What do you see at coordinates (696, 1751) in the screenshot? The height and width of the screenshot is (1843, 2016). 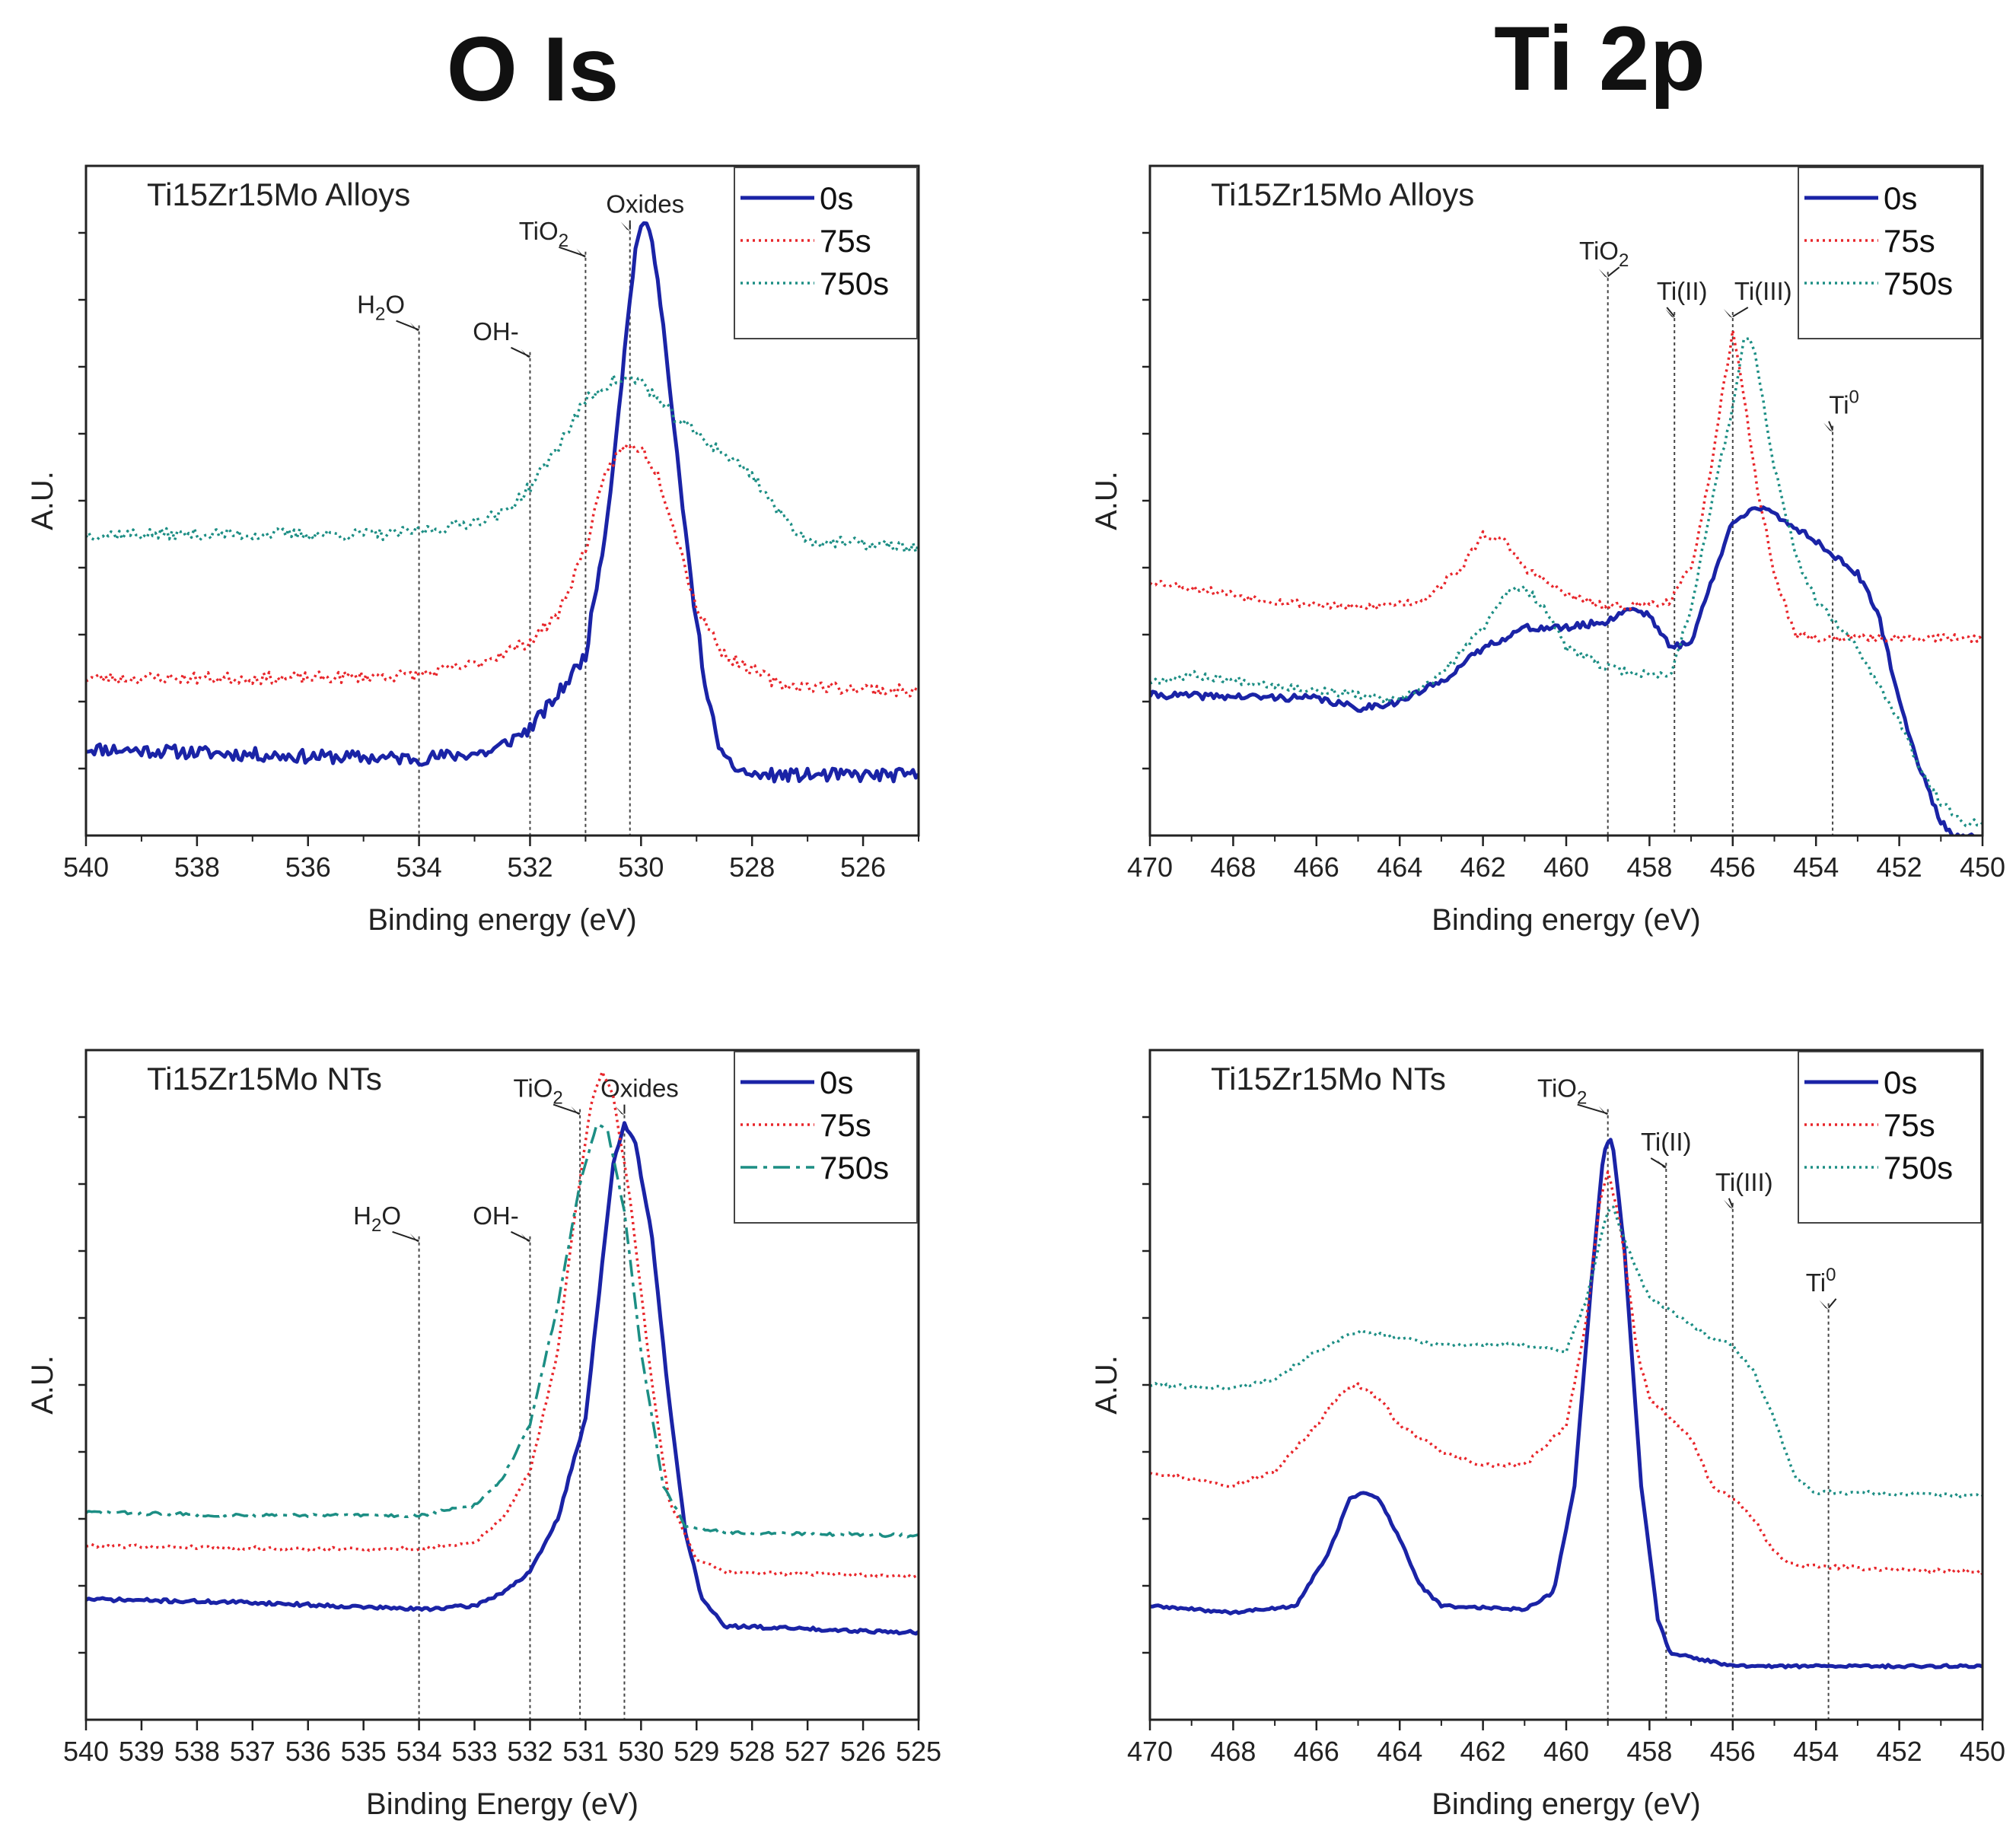 I see `x-tick-label: 529` at bounding box center [696, 1751].